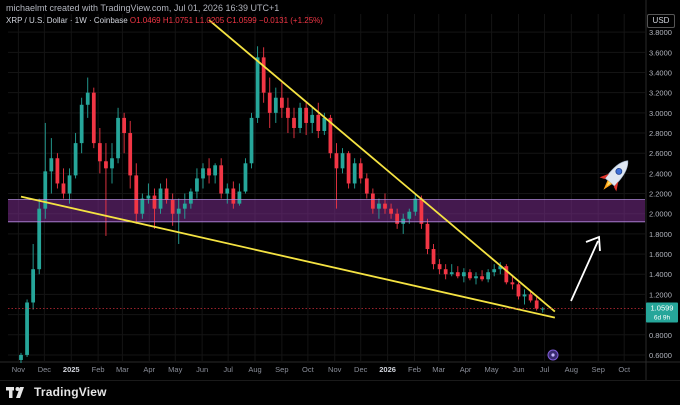 Image resolution: width=680 pixels, height=405 pixels. I want to click on x-tick-label: Oct, so click(308, 369).